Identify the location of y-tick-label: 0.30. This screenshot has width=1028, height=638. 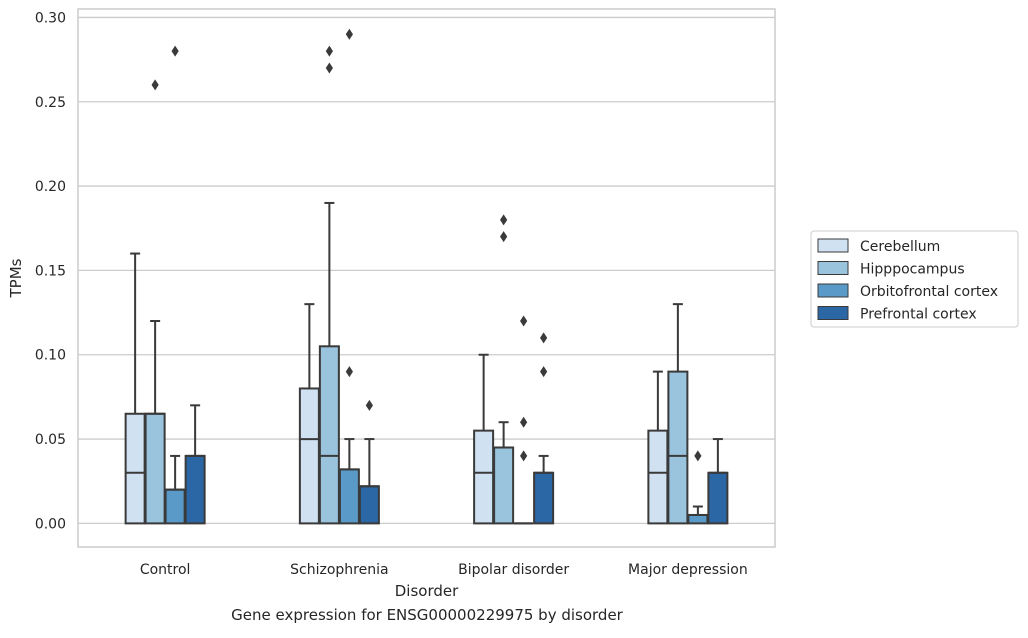
(50, 18).